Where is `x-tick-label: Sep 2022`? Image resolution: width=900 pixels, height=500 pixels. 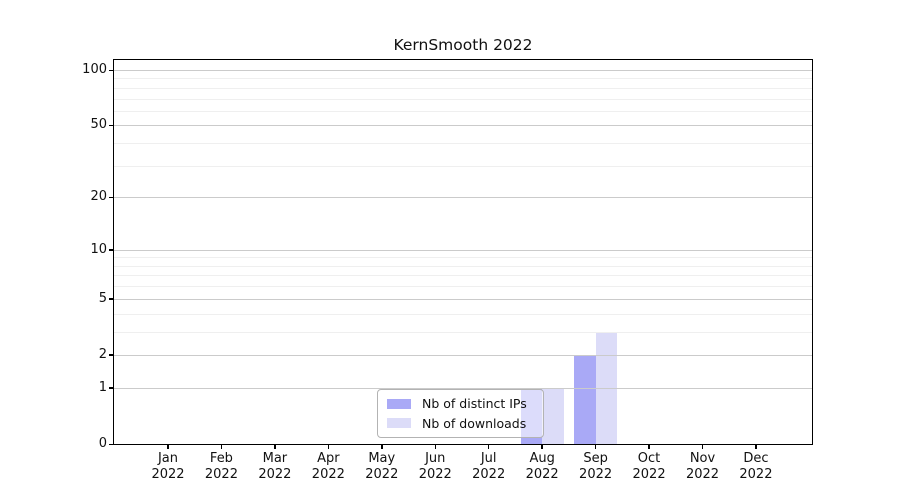
x-tick-label: Sep 2022 is located at coordinates (596, 467).